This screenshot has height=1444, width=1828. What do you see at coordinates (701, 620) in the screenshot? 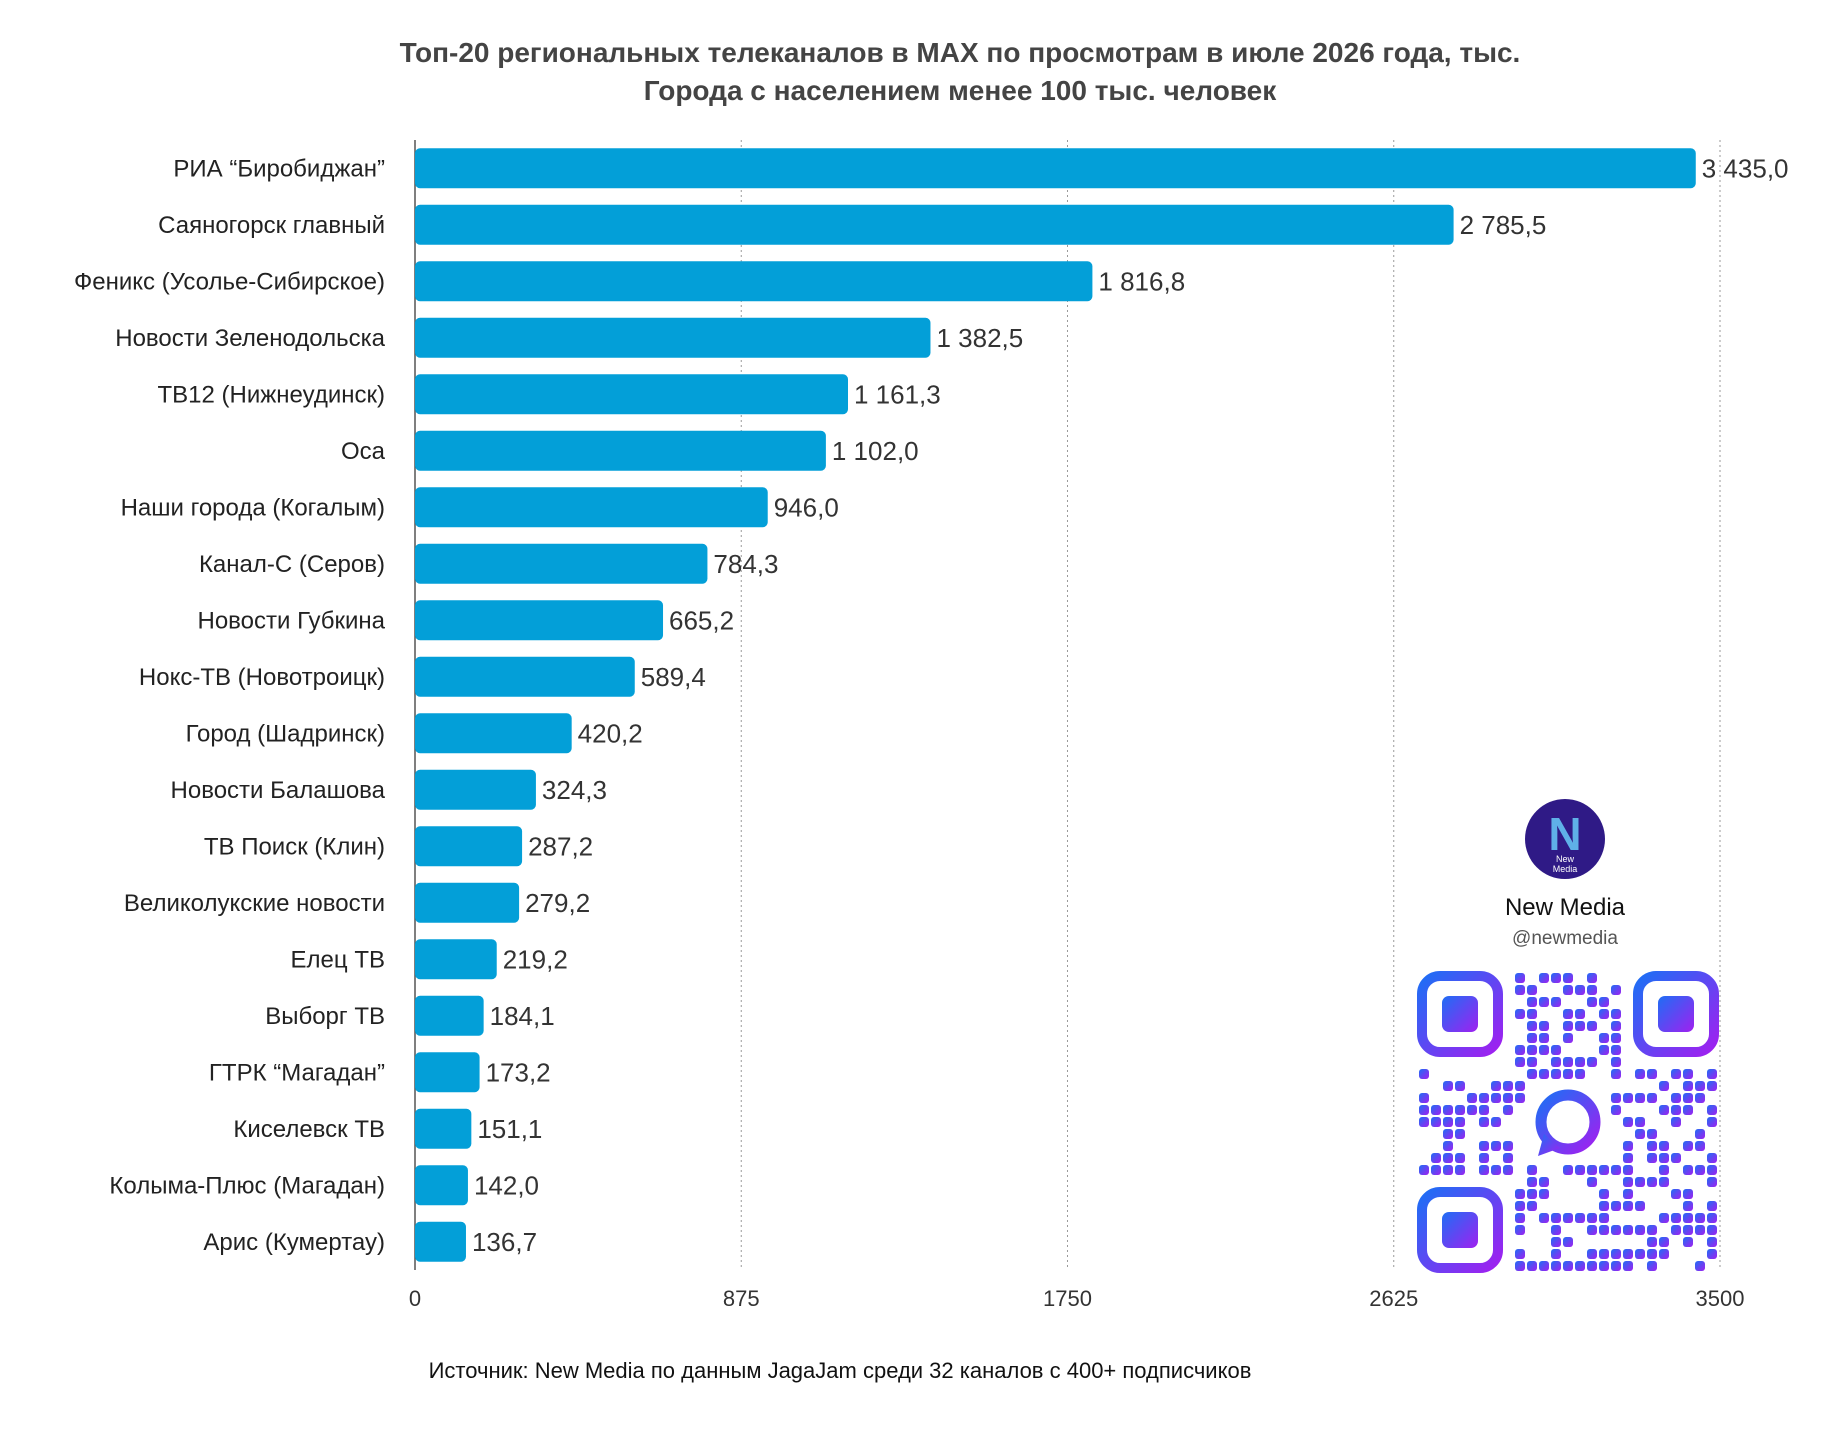
I see `value-label: 665,2` at bounding box center [701, 620].